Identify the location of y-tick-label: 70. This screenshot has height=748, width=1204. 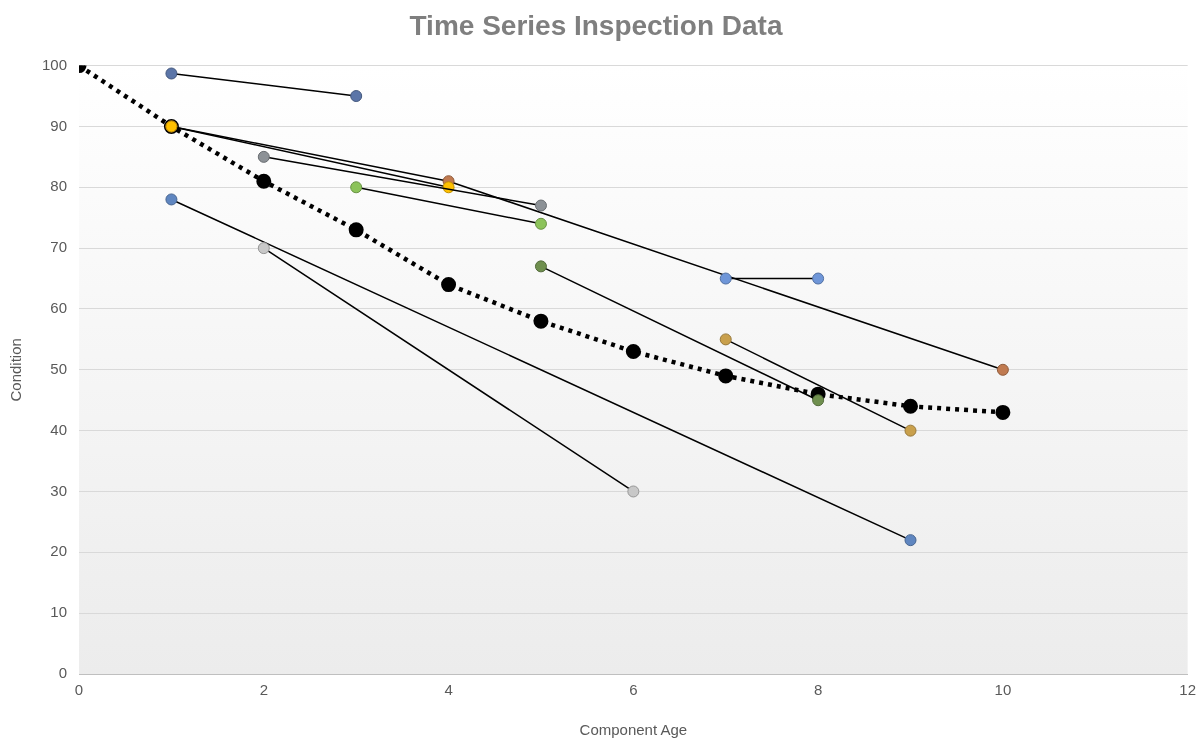
(59, 247).